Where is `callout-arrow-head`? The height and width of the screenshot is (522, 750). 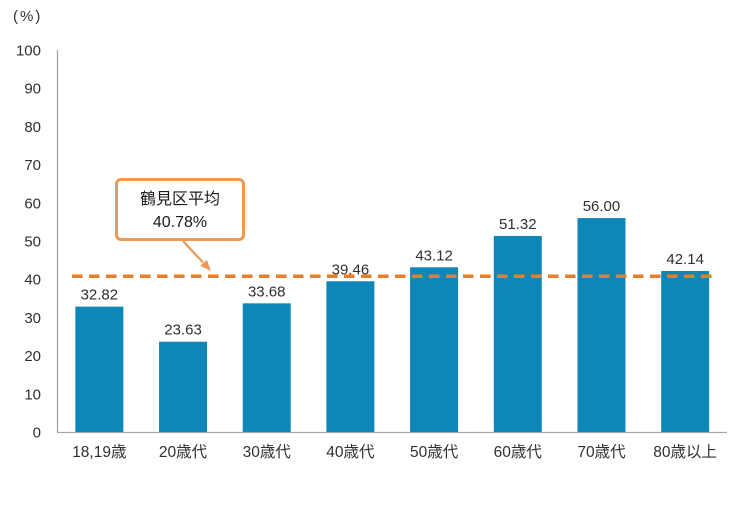 callout-arrow-head is located at coordinates (205, 265).